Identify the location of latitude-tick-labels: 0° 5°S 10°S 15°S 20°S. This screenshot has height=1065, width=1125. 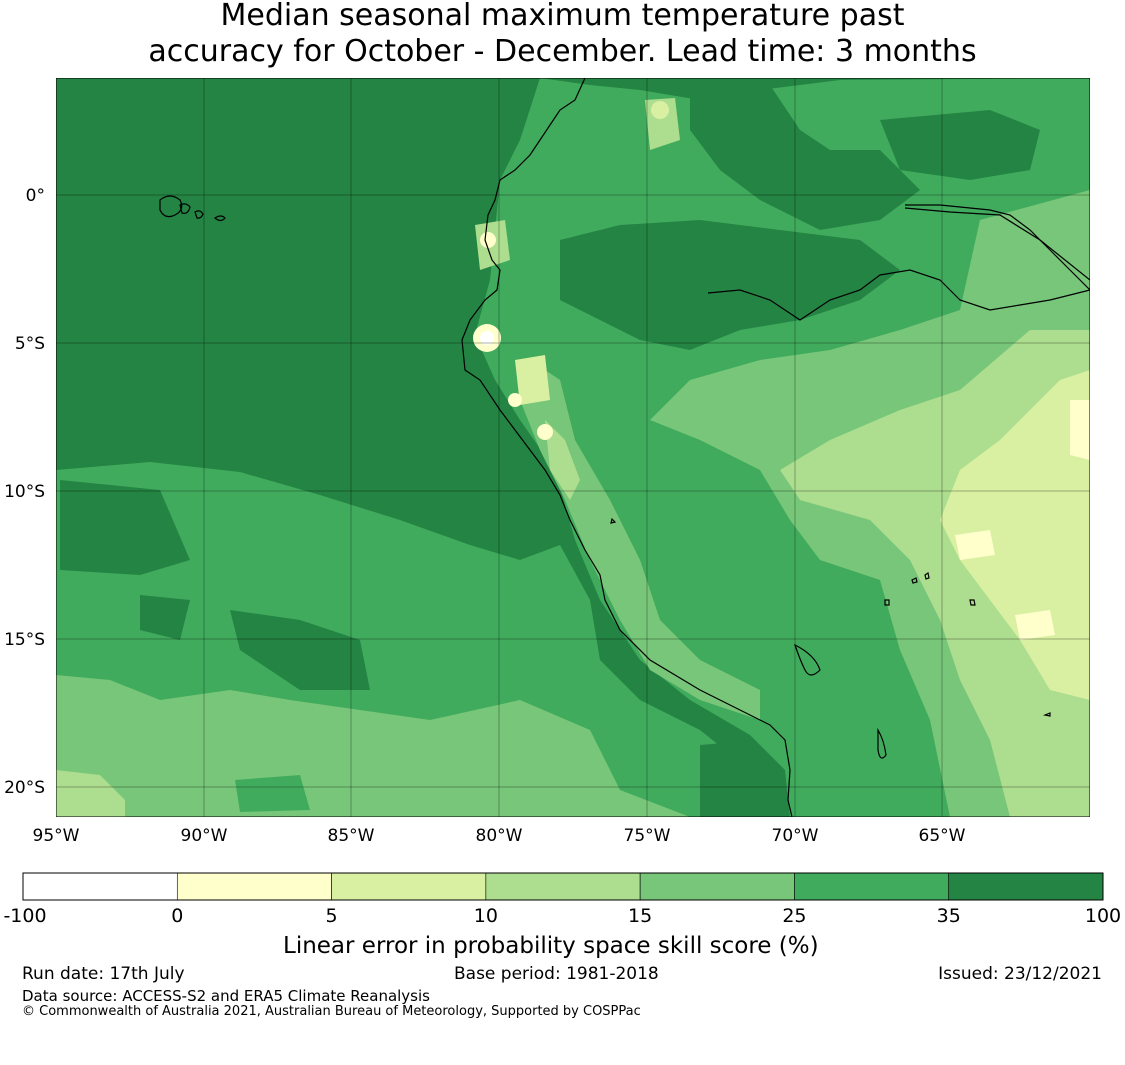
(24, 492).